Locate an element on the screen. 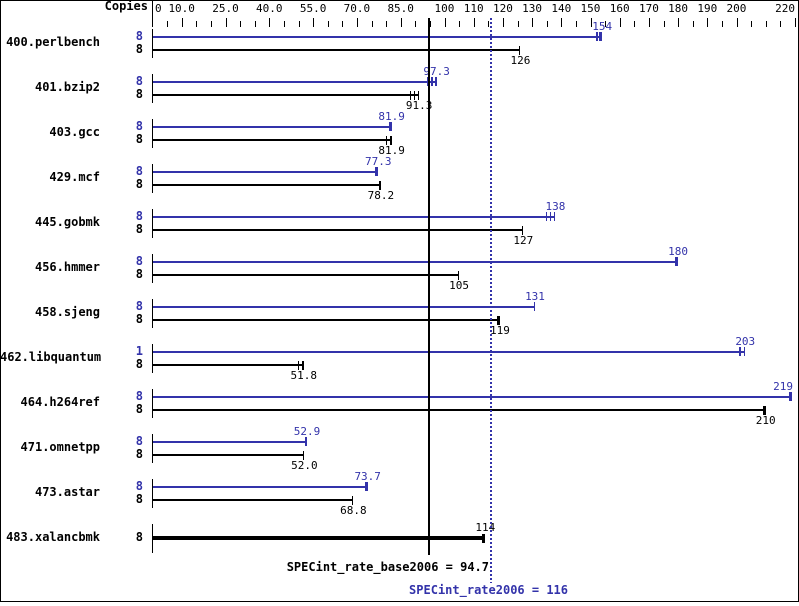 The width and height of the screenshot is (799, 606). base-value-label: 210 is located at coordinates (765, 420).